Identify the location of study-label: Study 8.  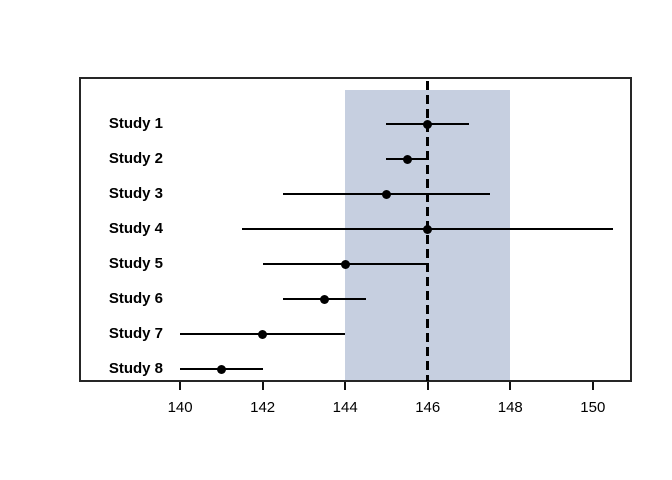
(135, 368).